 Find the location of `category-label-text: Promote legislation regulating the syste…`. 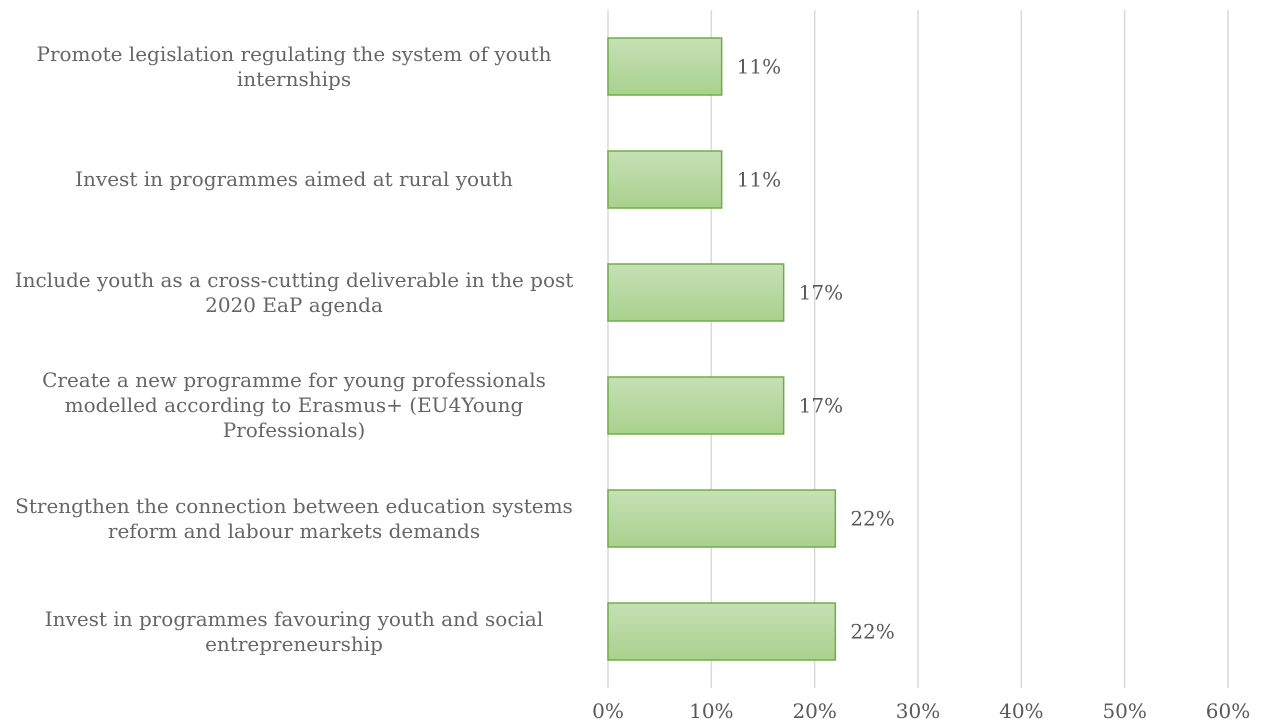

category-label-text: Promote legislation regulating the syste… is located at coordinates (294, 66).